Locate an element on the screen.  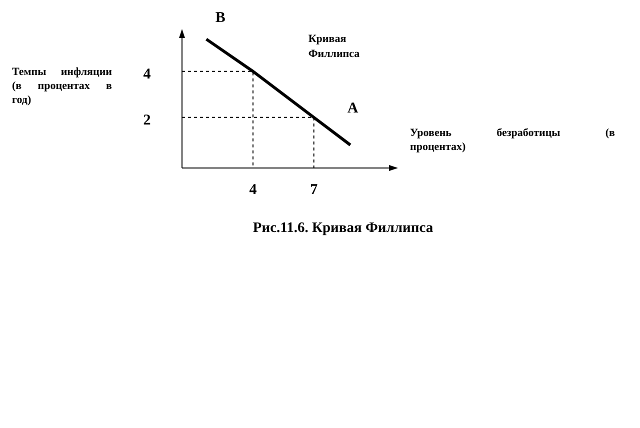
text: Рис.11.6. Кривая Филлипса is located at coordinates (343, 228).